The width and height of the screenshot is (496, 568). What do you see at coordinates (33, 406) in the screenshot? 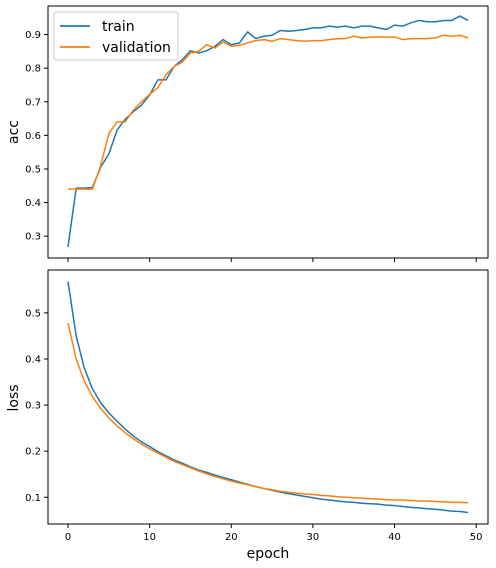
I see `loss-y-tick-label: 0.3` at bounding box center [33, 406].